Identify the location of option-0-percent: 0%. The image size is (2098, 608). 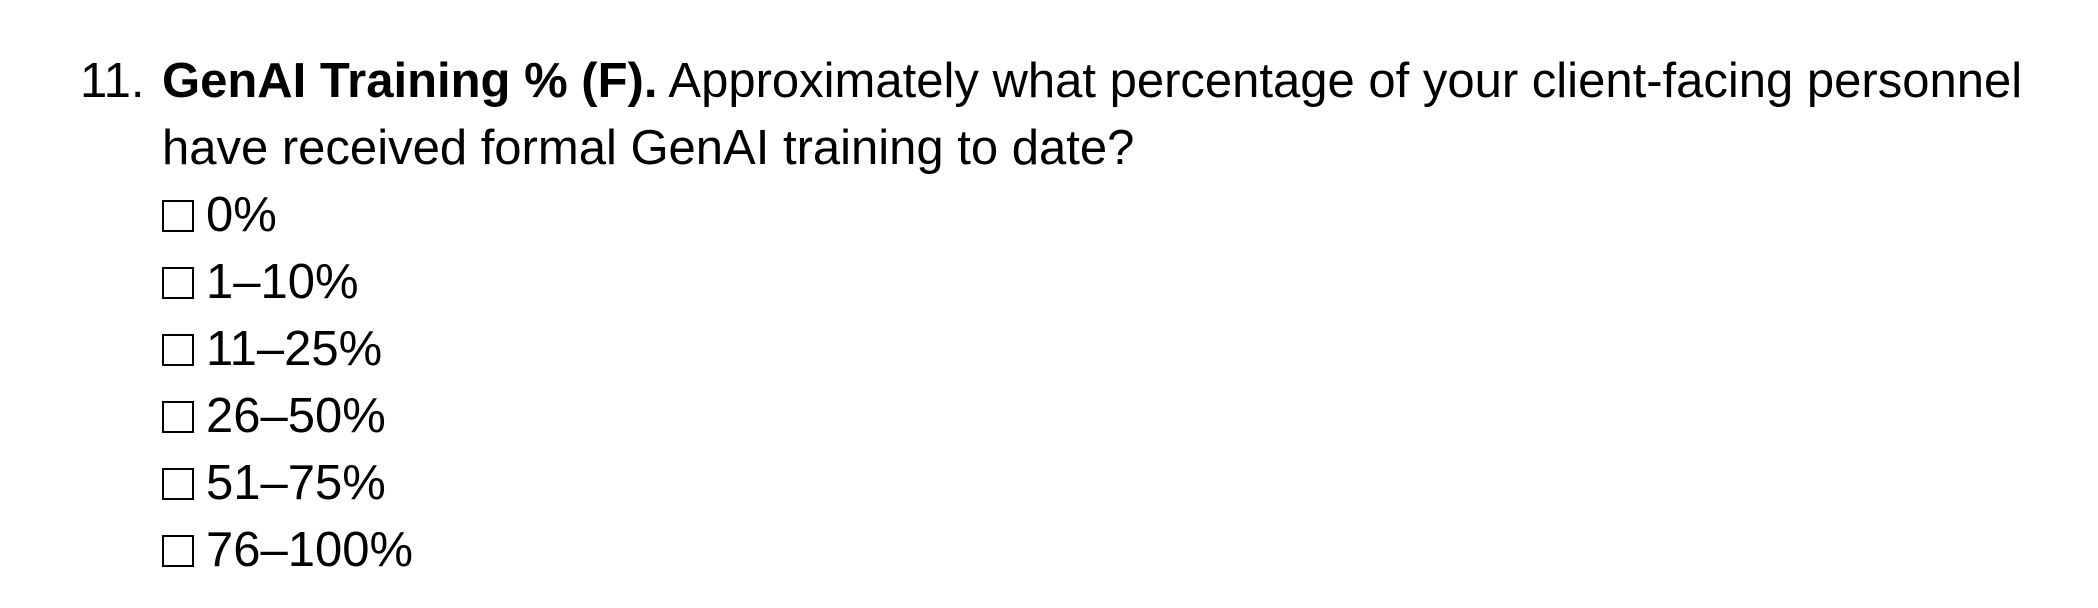
(1101, 215).